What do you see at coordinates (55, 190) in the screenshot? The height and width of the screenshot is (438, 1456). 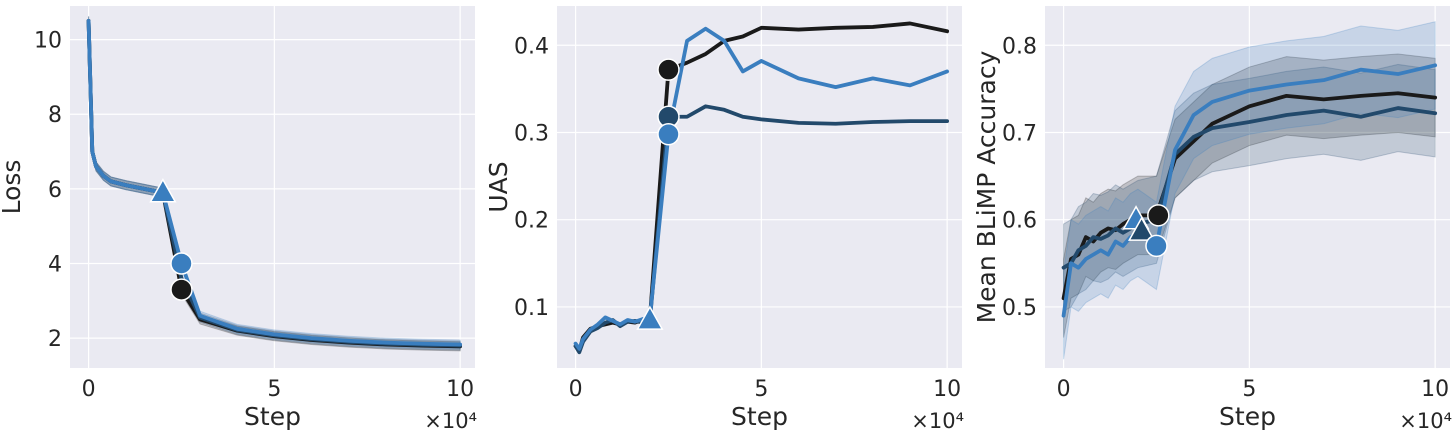 I see `y-tick-label: 6` at bounding box center [55, 190].